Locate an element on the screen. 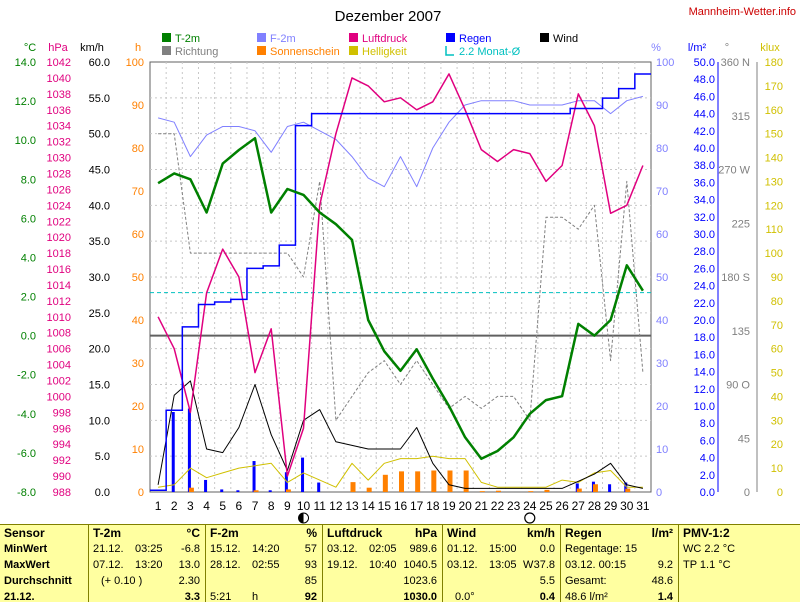  f2m-current-date: 5:21 is located at coordinates (221, 597).